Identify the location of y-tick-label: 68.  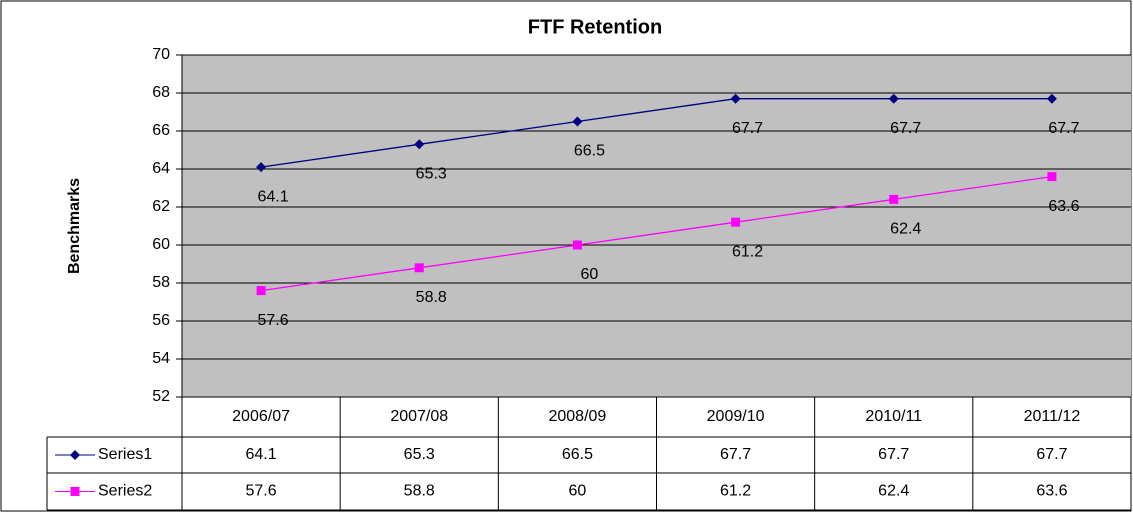
(161, 92).